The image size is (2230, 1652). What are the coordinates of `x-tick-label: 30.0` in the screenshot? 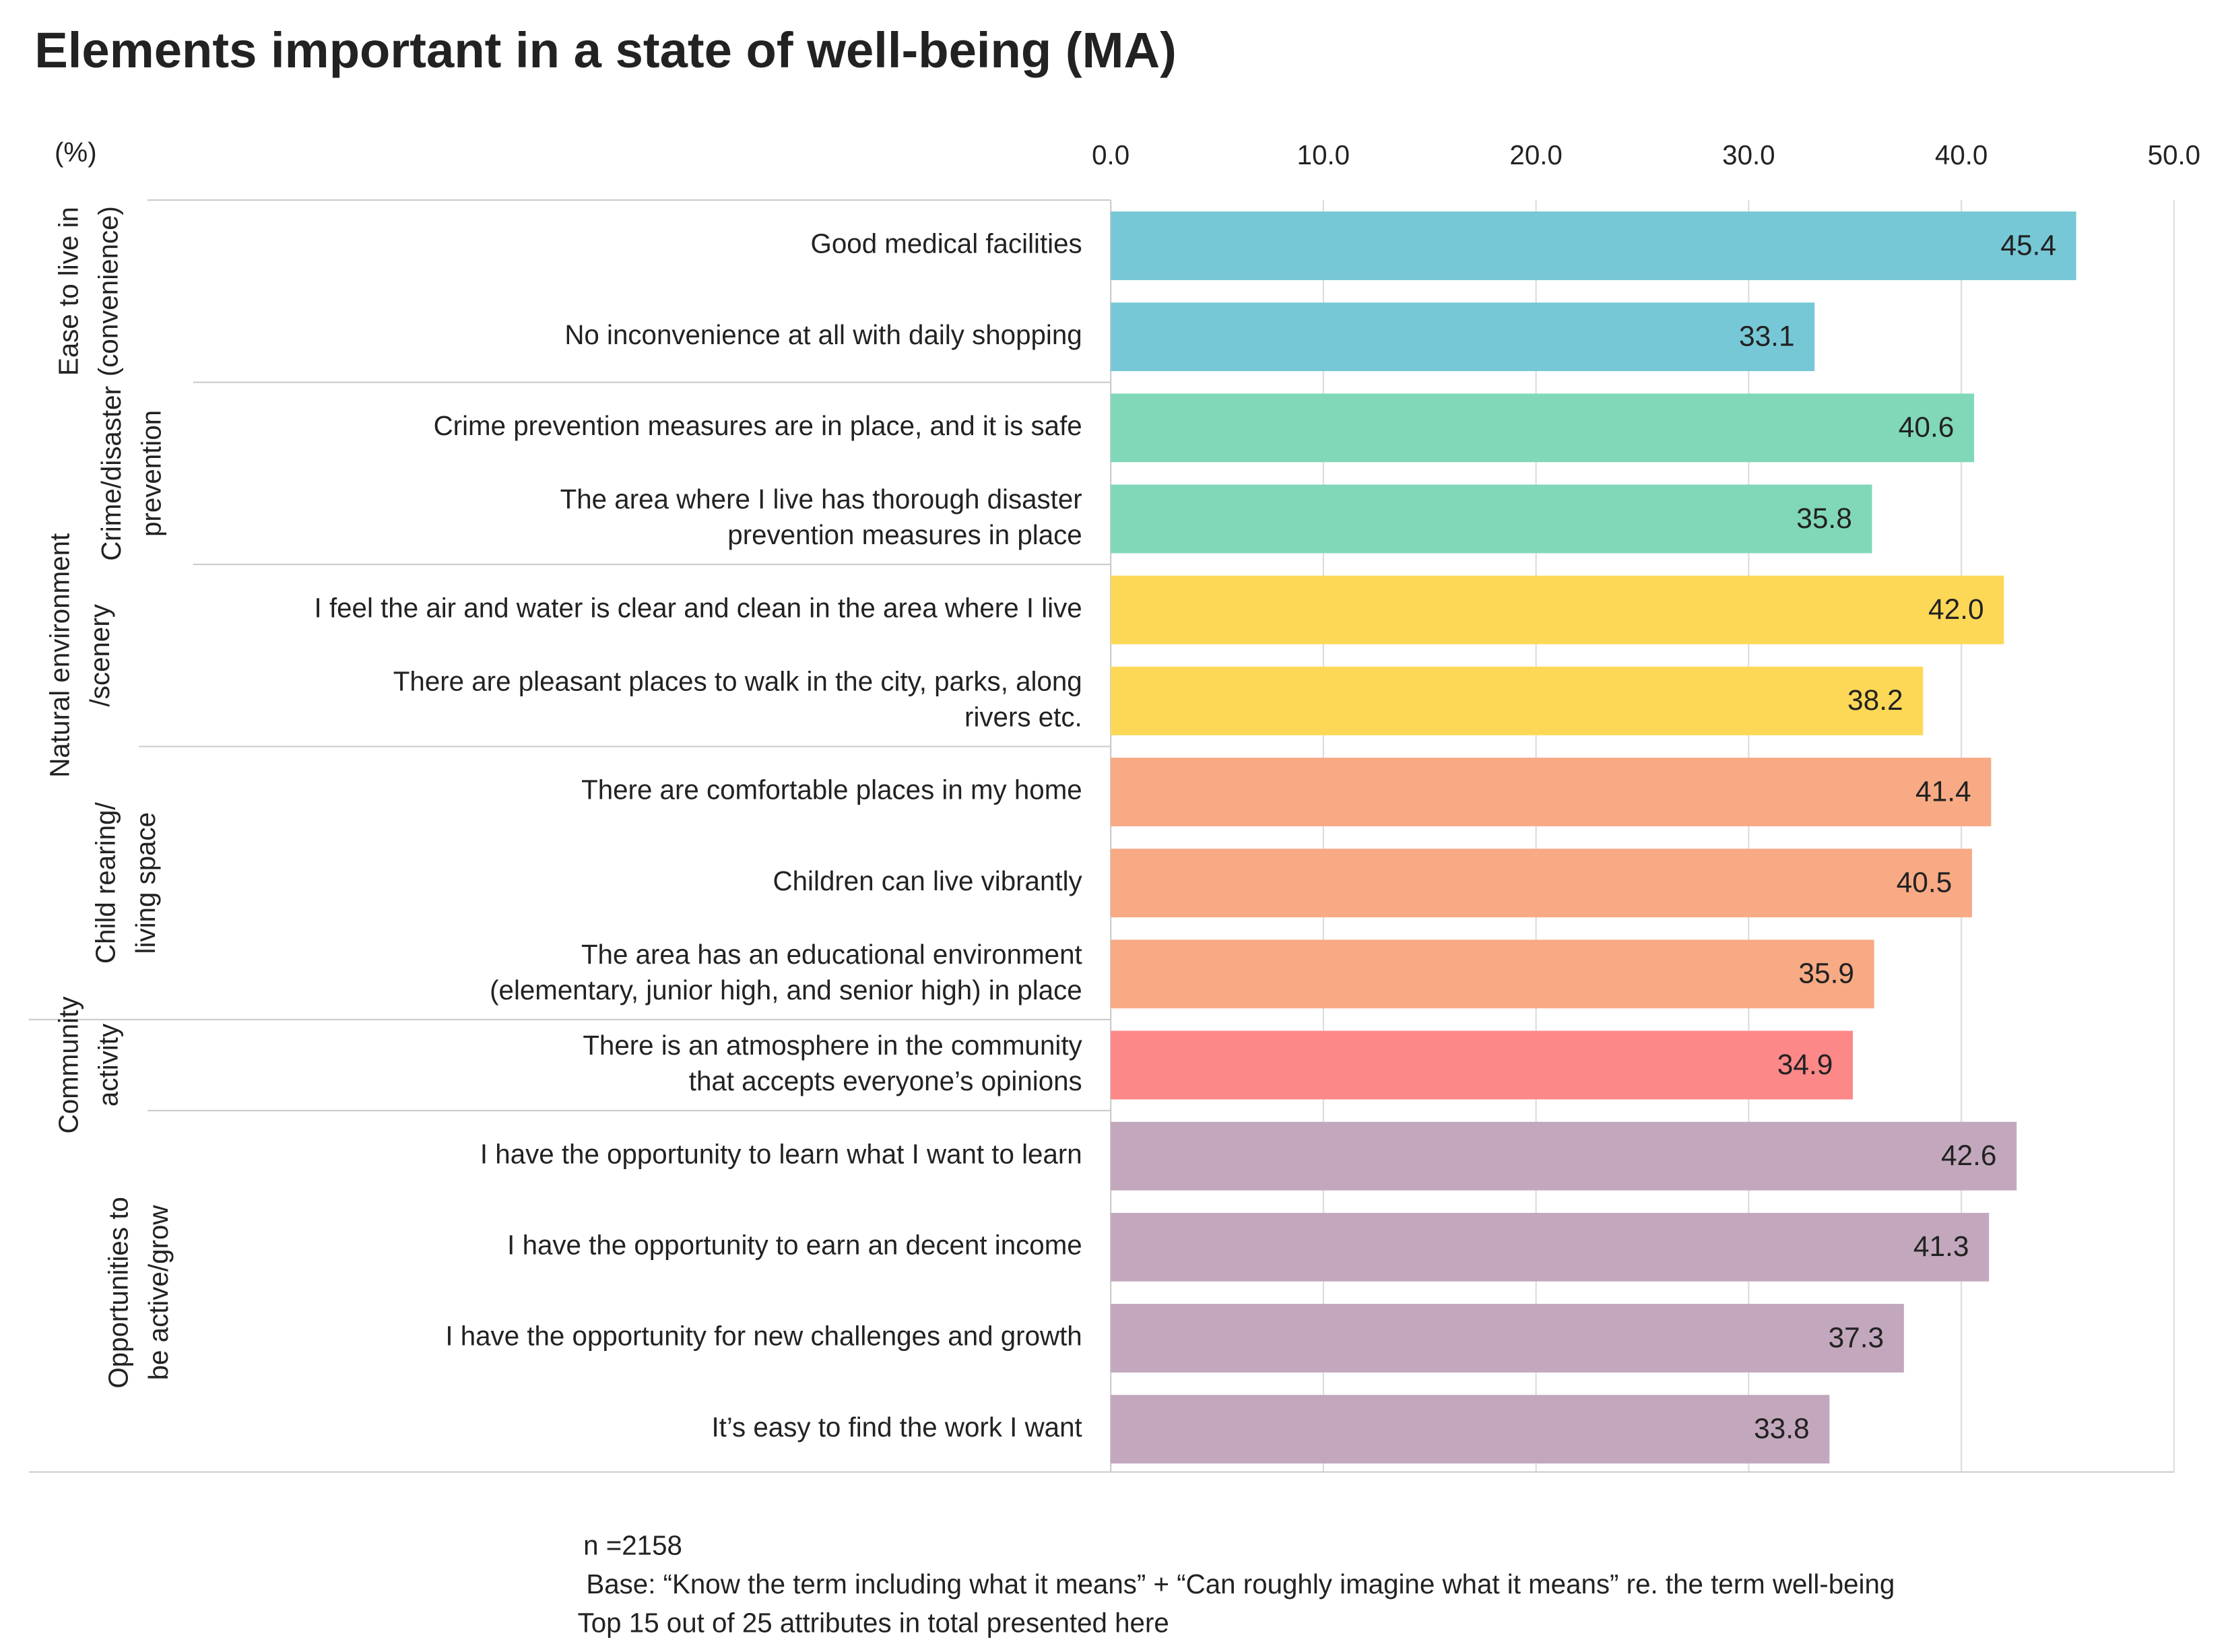 It's located at (1748, 155).